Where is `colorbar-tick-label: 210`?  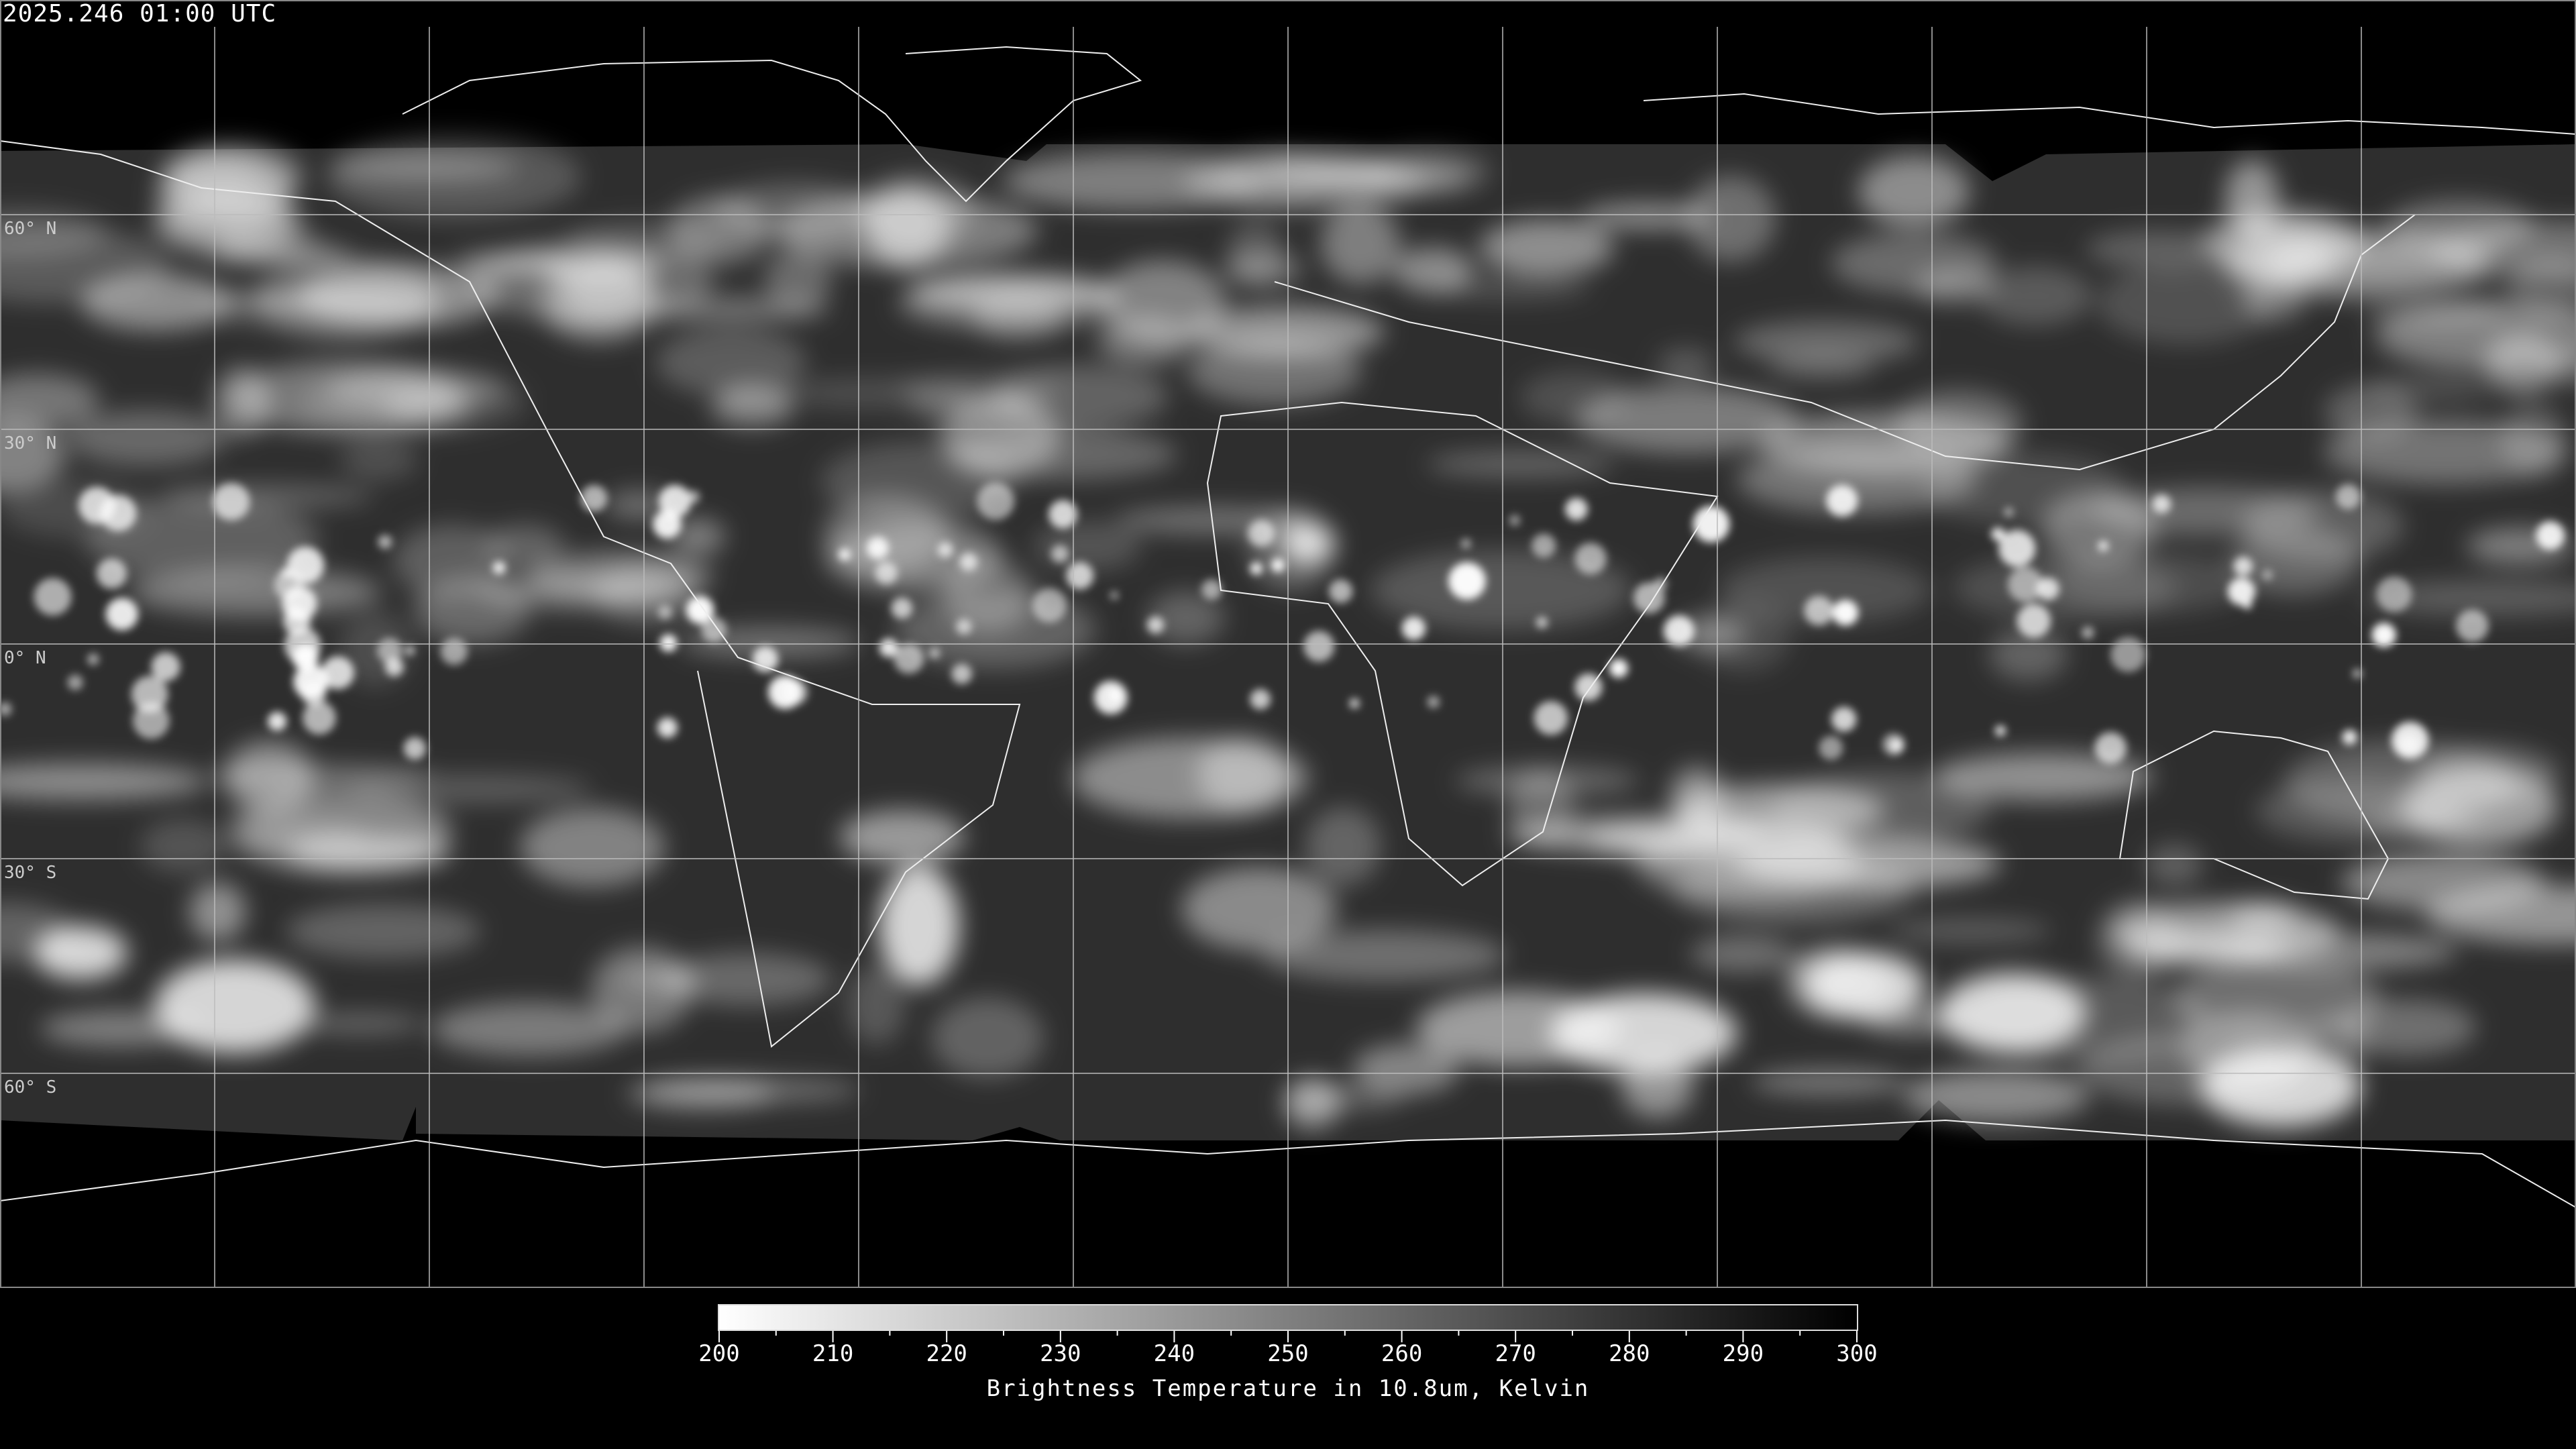 colorbar-tick-label: 210 is located at coordinates (833, 1353).